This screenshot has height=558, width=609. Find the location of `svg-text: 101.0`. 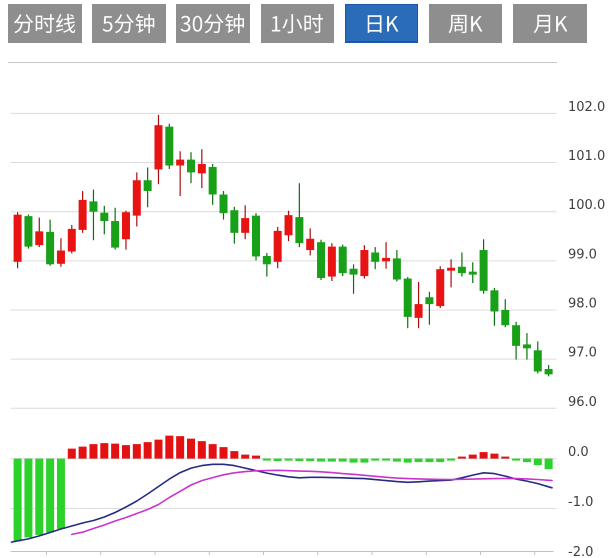

svg-text: 101.0 is located at coordinates (586, 156).